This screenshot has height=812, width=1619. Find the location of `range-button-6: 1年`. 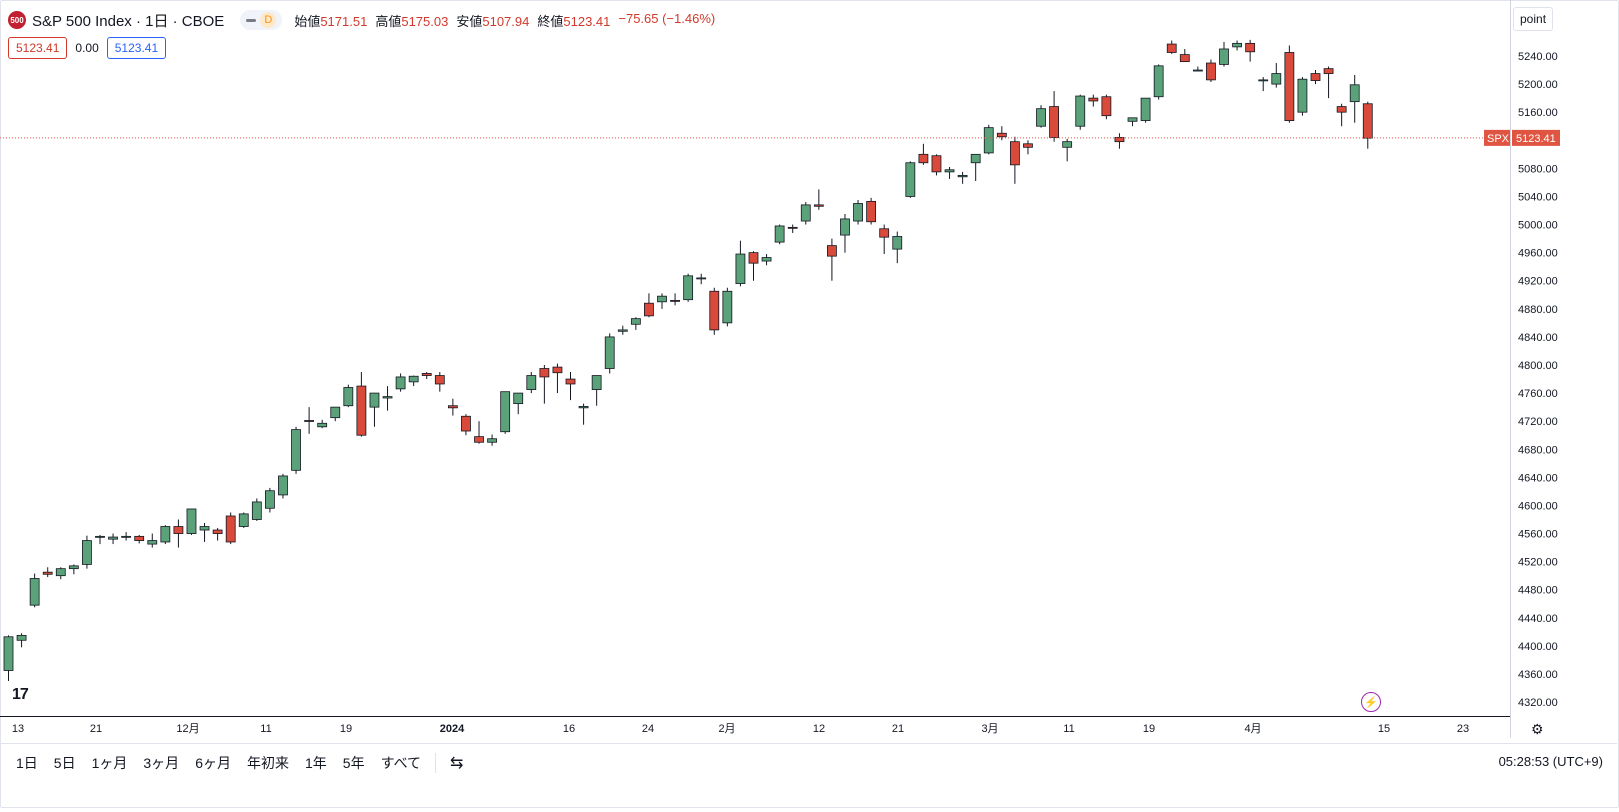

range-button-6: 1年 is located at coordinates (315, 763).